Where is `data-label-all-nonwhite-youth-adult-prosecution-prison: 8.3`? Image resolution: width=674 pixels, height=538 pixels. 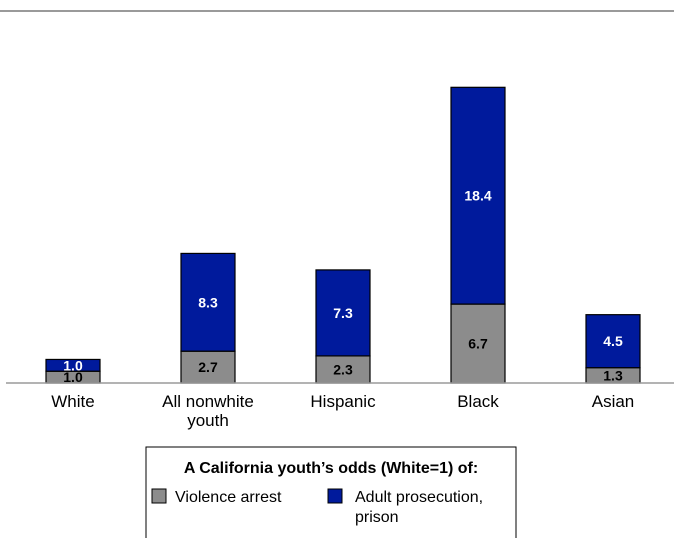 data-label-all-nonwhite-youth-adult-prosecution-prison: 8.3 is located at coordinates (208, 302).